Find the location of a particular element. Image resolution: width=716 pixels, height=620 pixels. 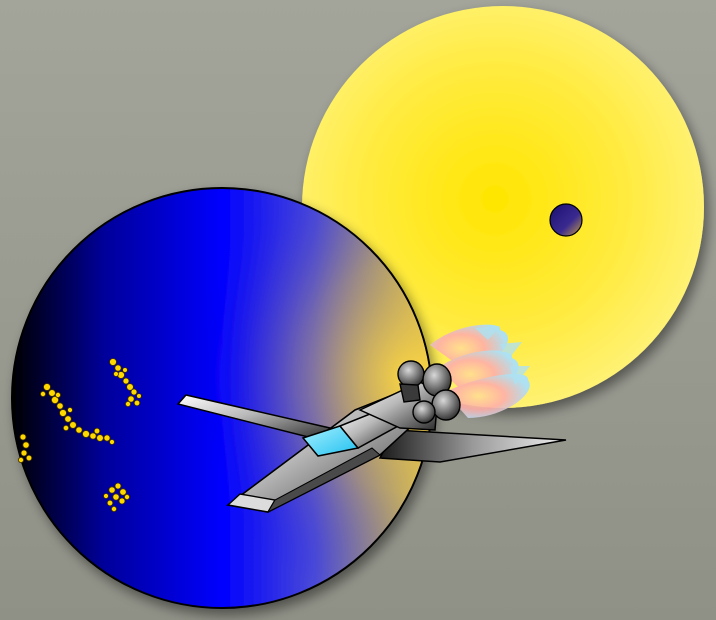

small-moon-on-sun is located at coordinates (566, 220).